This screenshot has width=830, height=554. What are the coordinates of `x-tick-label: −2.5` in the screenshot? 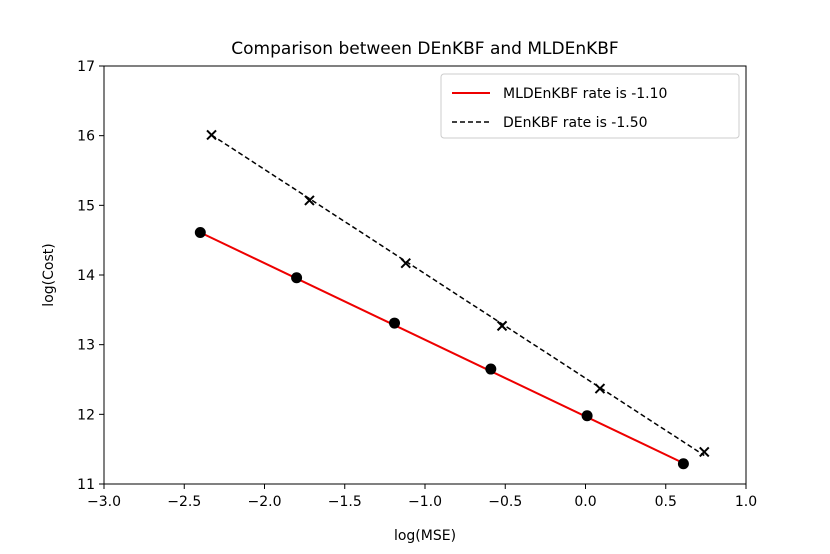 It's located at (184, 502).